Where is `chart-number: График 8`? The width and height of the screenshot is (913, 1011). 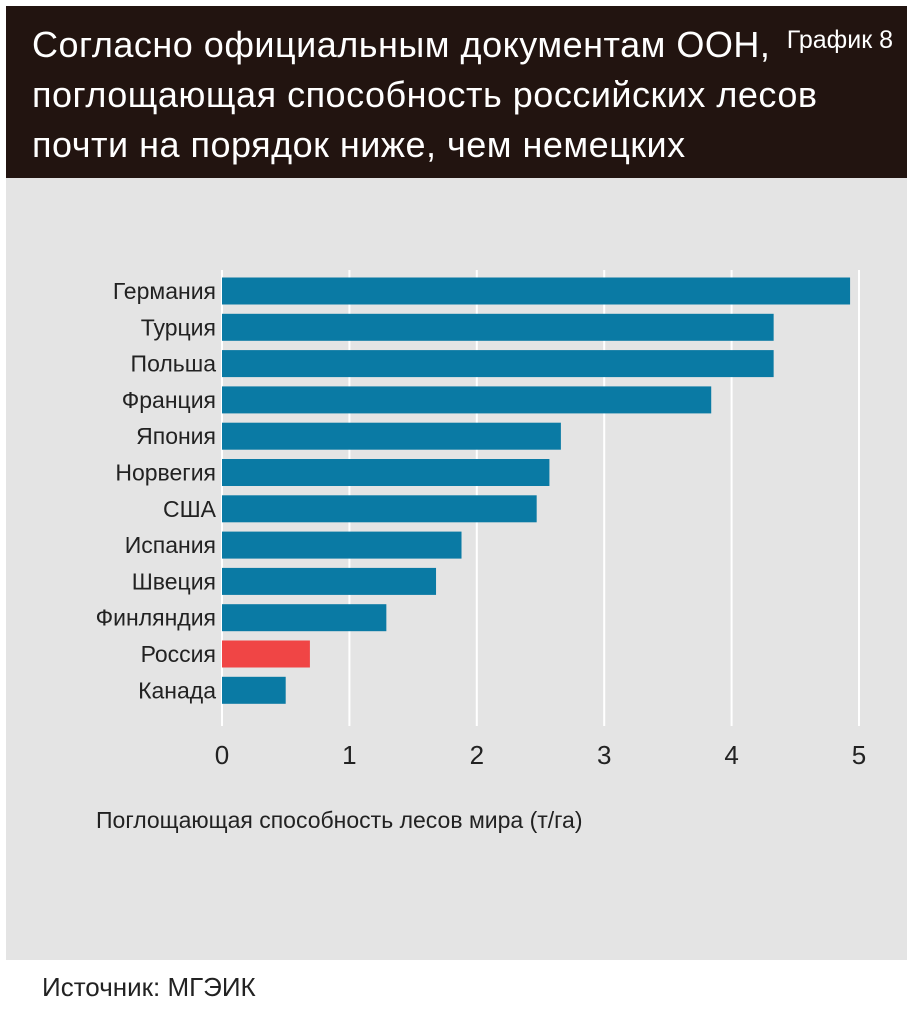
chart-number: График 8 is located at coordinates (839, 40).